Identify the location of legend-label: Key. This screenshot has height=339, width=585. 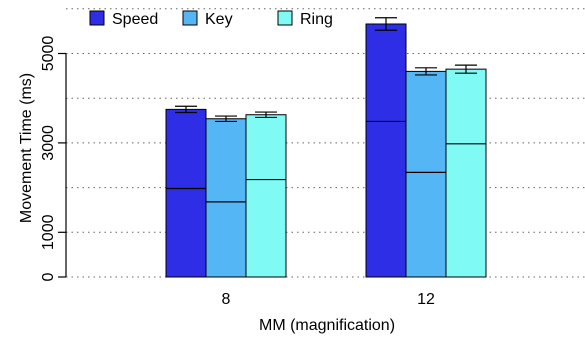
(219, 19).